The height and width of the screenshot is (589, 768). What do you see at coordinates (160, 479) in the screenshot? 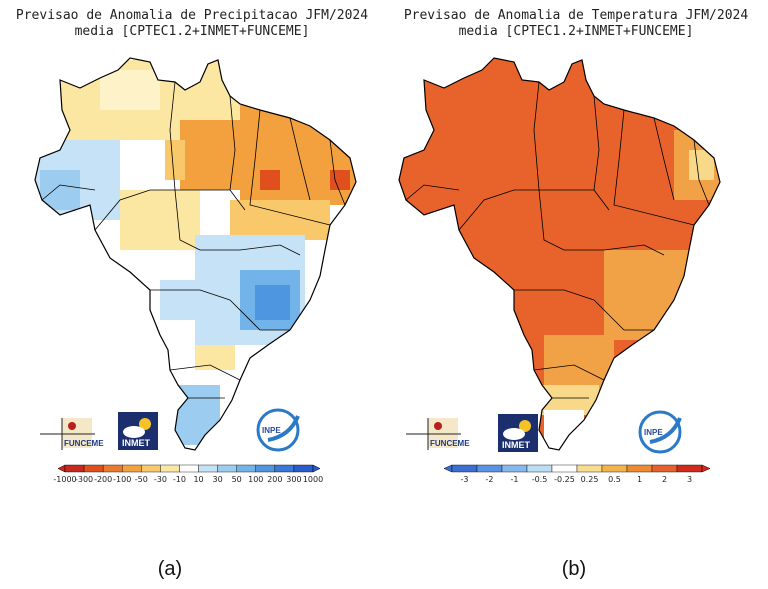
I see `colorbar-tick-label: -30` at bounding box center [160, 479].